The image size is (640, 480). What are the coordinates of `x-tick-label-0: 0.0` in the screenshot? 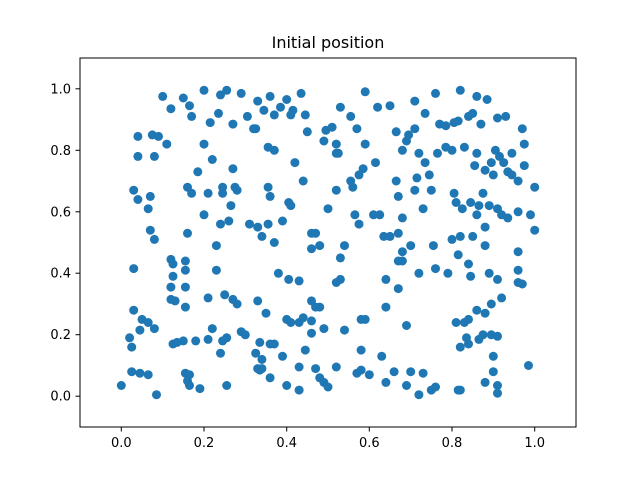 It's located at (121, 443).